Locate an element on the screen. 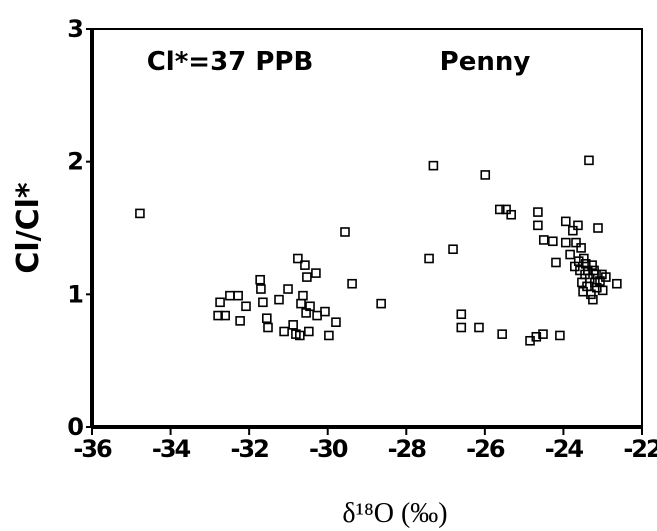 The width and height of the screenshot is (657, 531). x-tick-label: -24 is located at coordinates (564, 449).